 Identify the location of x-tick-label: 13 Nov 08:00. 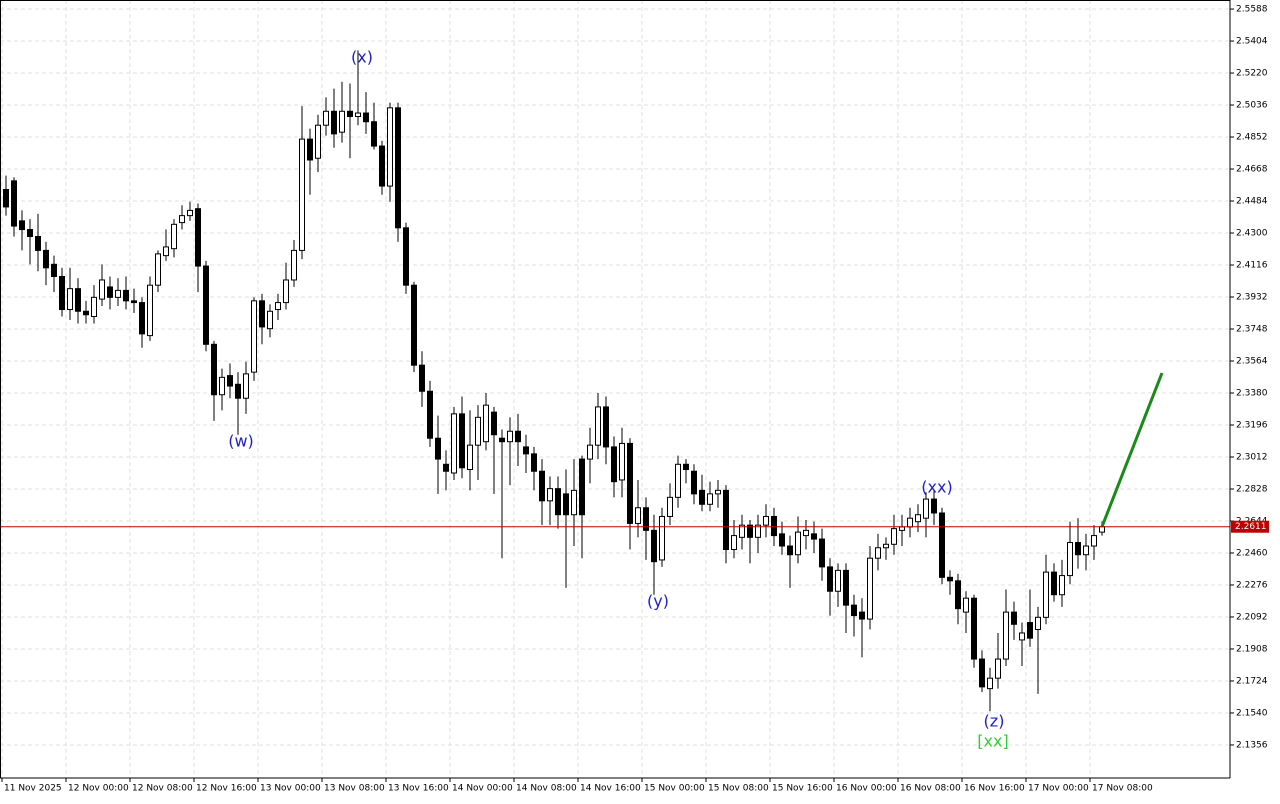
(354, 789).